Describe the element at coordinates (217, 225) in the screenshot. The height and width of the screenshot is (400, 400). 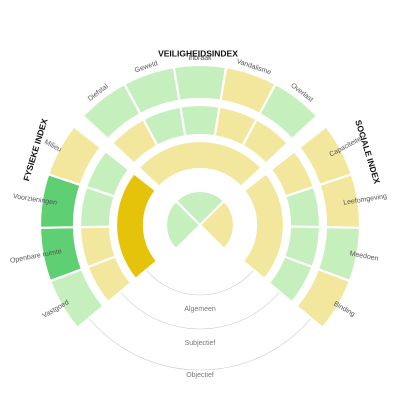
I see `center-segment-sociaal` at that location.